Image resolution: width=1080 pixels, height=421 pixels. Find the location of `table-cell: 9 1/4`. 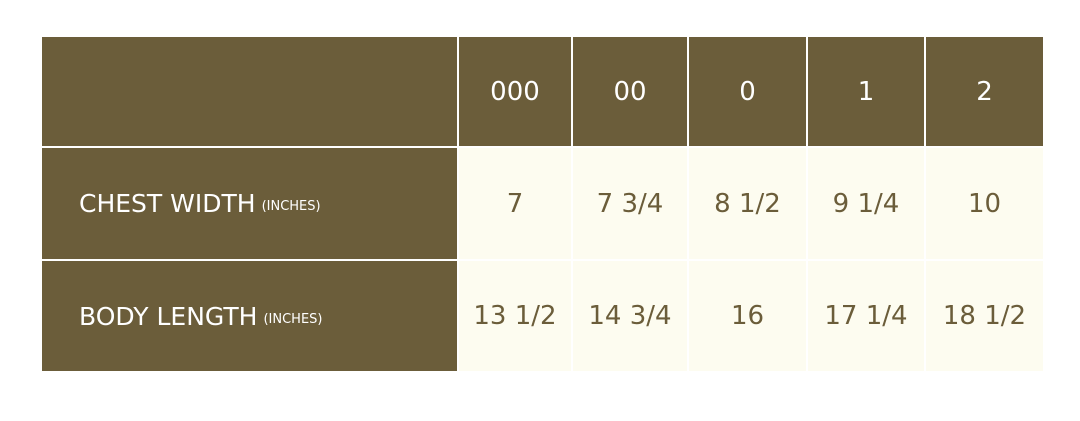

table-cell: 9 1/4 is located at coordinates (866, 203).